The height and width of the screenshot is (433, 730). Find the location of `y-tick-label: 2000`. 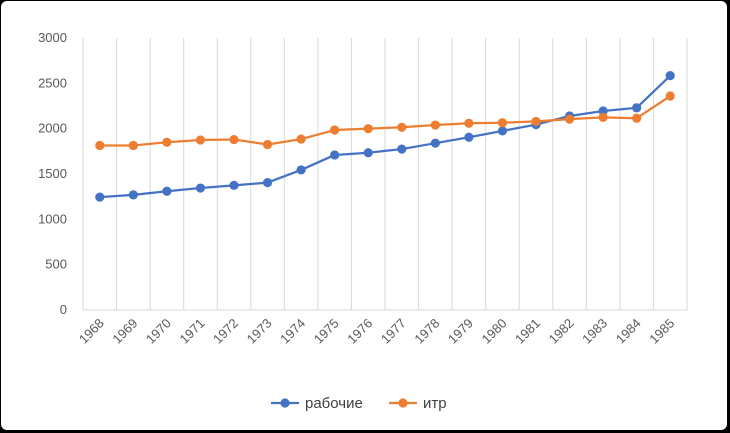

y-tick-label: 2000 is located at coordinates (52, 128).